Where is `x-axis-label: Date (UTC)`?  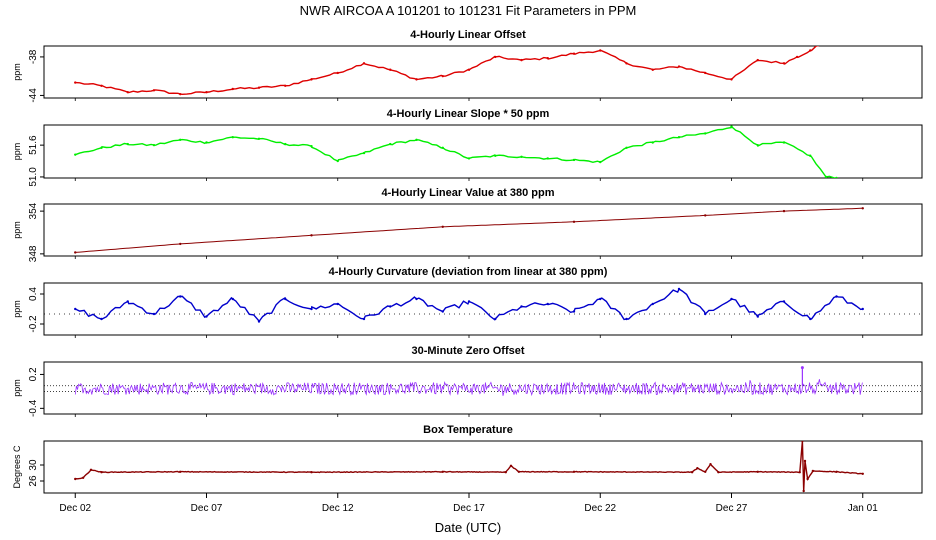 x-axis-label: Date (UTC) is located at coordinates (468, 527).